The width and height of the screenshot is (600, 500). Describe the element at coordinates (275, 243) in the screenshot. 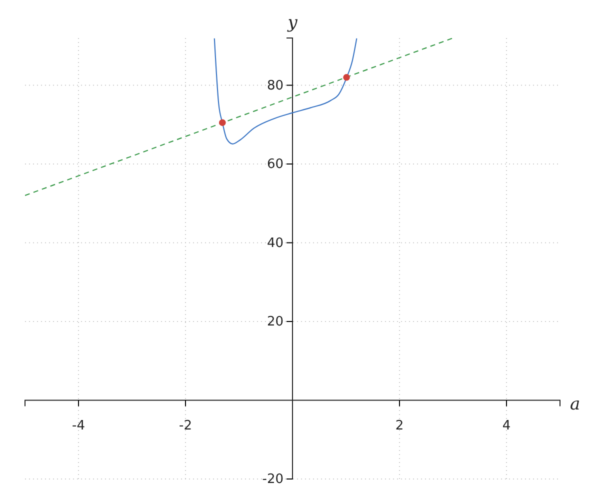

I see `y-tick-label: 40` at that location.